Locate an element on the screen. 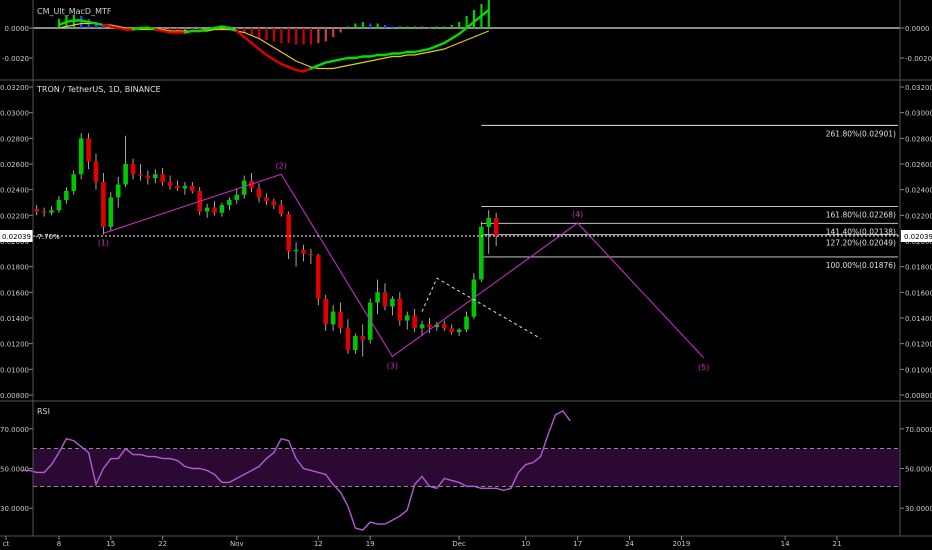 This screenshot has width=932, height=550. price-tick-label-right: 0.01600 is located at coordinates (918, 293).